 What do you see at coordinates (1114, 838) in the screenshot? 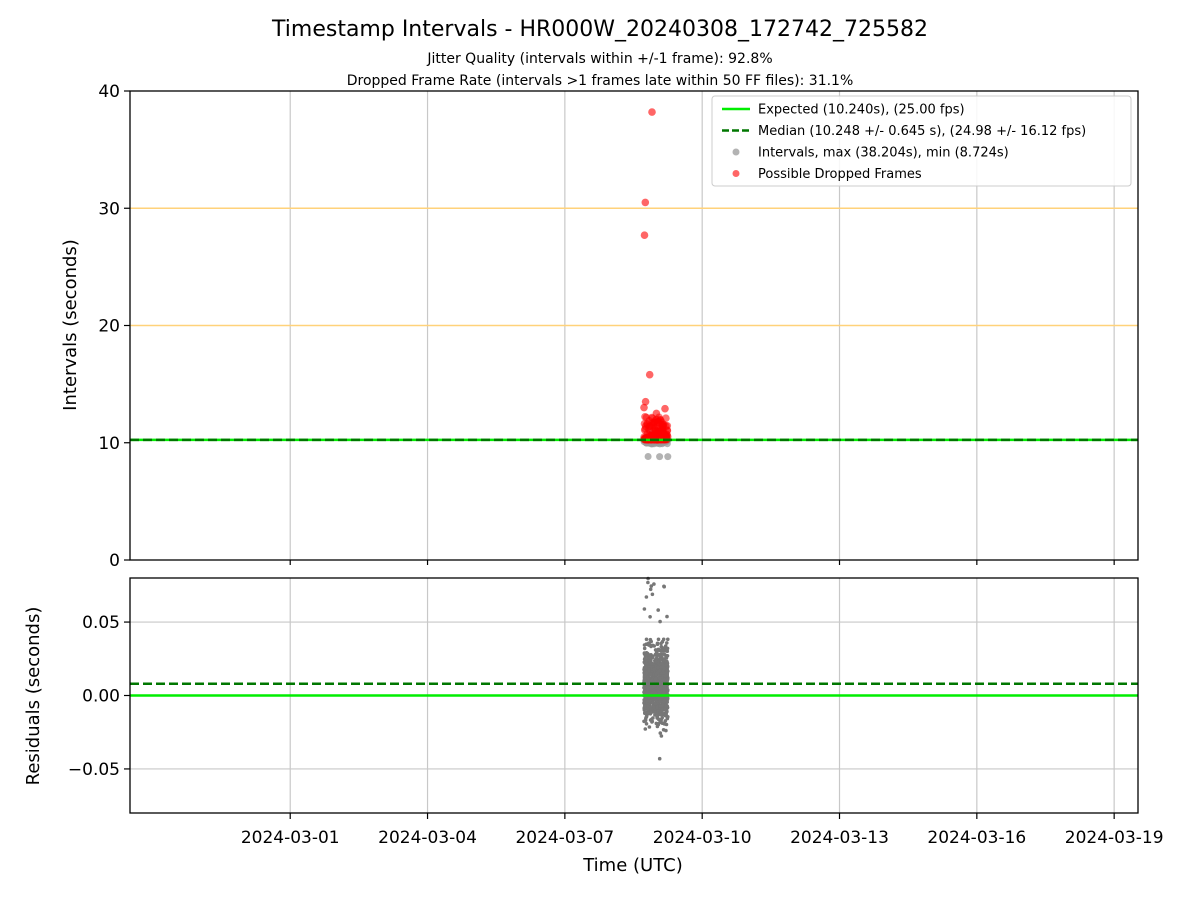
I see `x-tick-label: 2024-03-19` at bounding box center [1114, 838].